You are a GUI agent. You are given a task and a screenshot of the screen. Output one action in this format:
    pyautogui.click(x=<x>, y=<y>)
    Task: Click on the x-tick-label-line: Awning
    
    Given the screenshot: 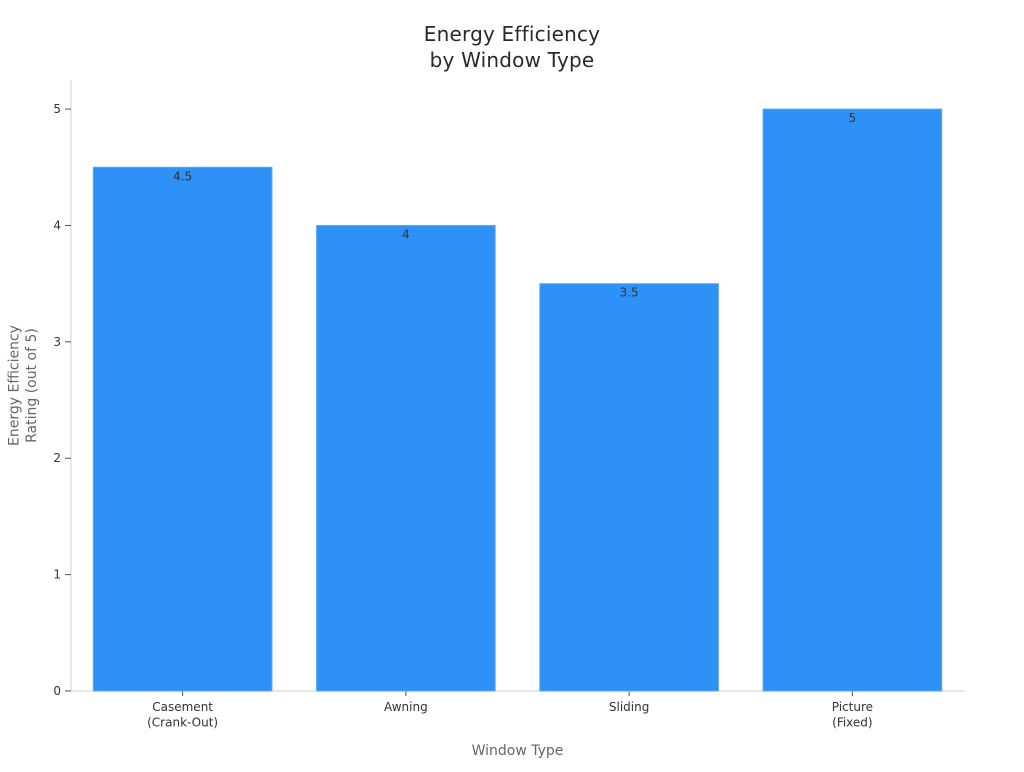 What is the action you would take?
    pyautogui.click(x=406, y=707)
    